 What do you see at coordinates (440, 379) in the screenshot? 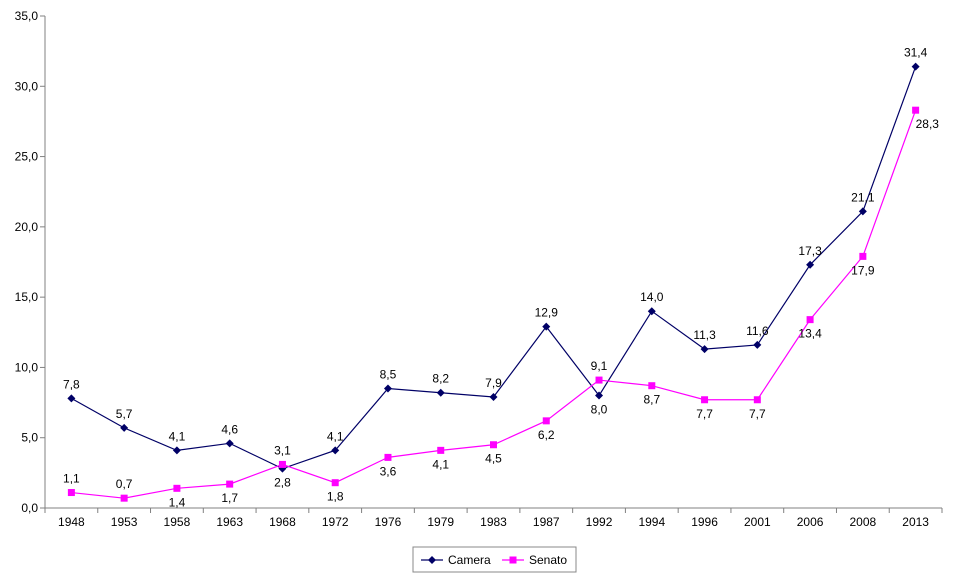
I see `data-label-camera: 8,2` at bounding box center [440, 379].